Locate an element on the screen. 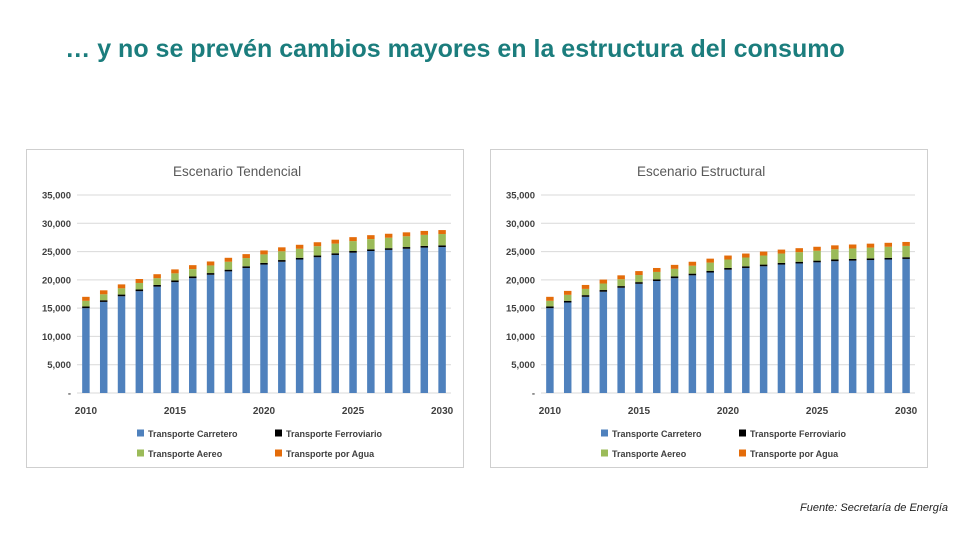  x-tick-label: 2010 is located at coordinates (550, 411).